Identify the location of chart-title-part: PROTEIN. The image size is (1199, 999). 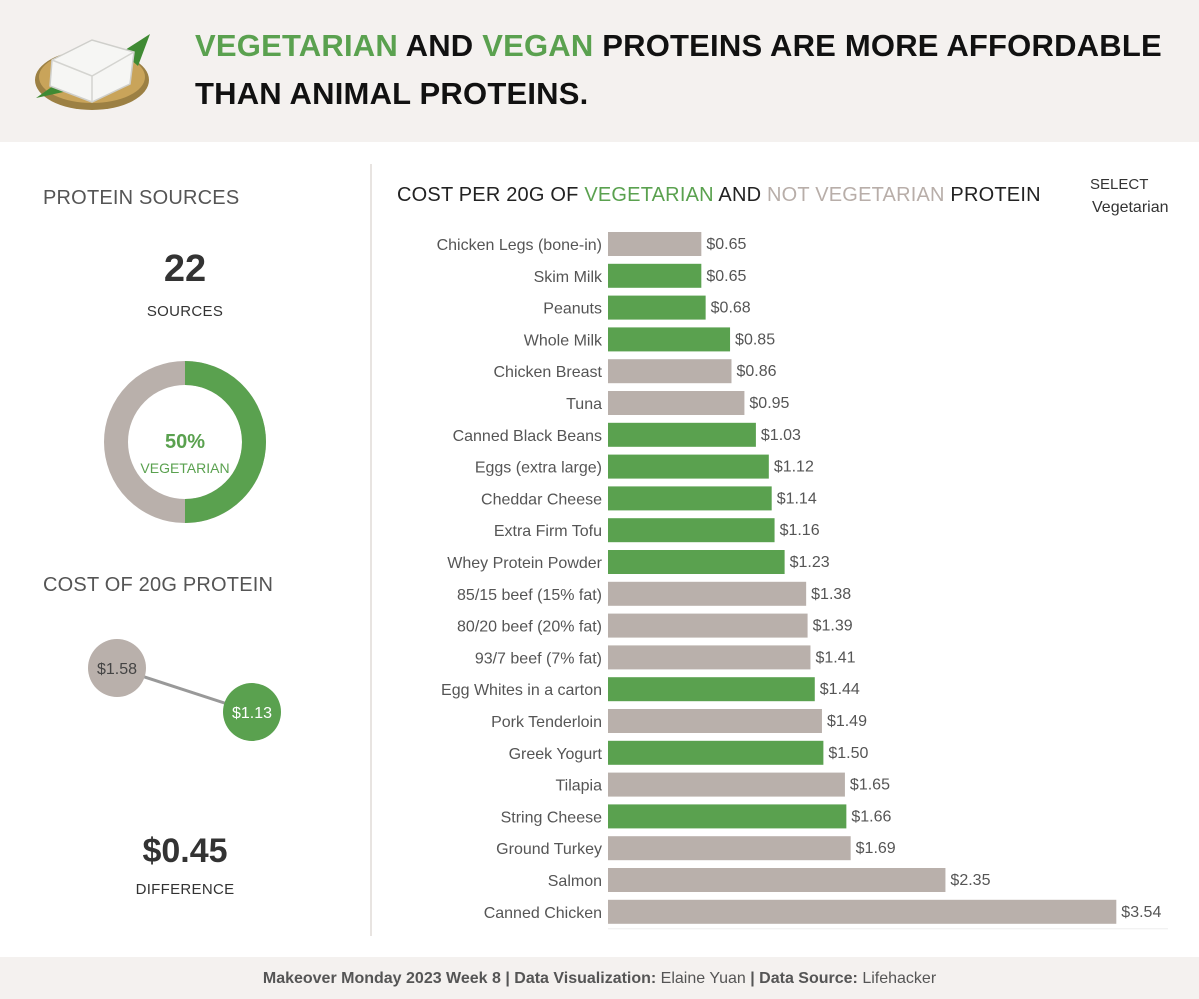
(992, 195).